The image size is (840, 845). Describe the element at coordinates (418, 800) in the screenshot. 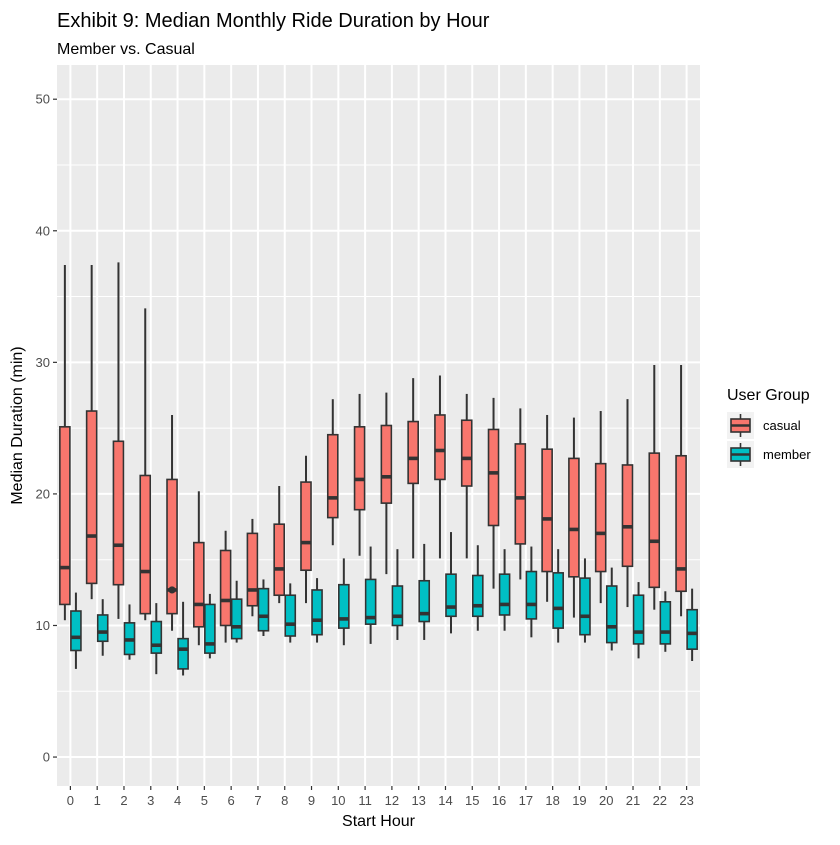

I see `x-tick-label: 13` at that location.